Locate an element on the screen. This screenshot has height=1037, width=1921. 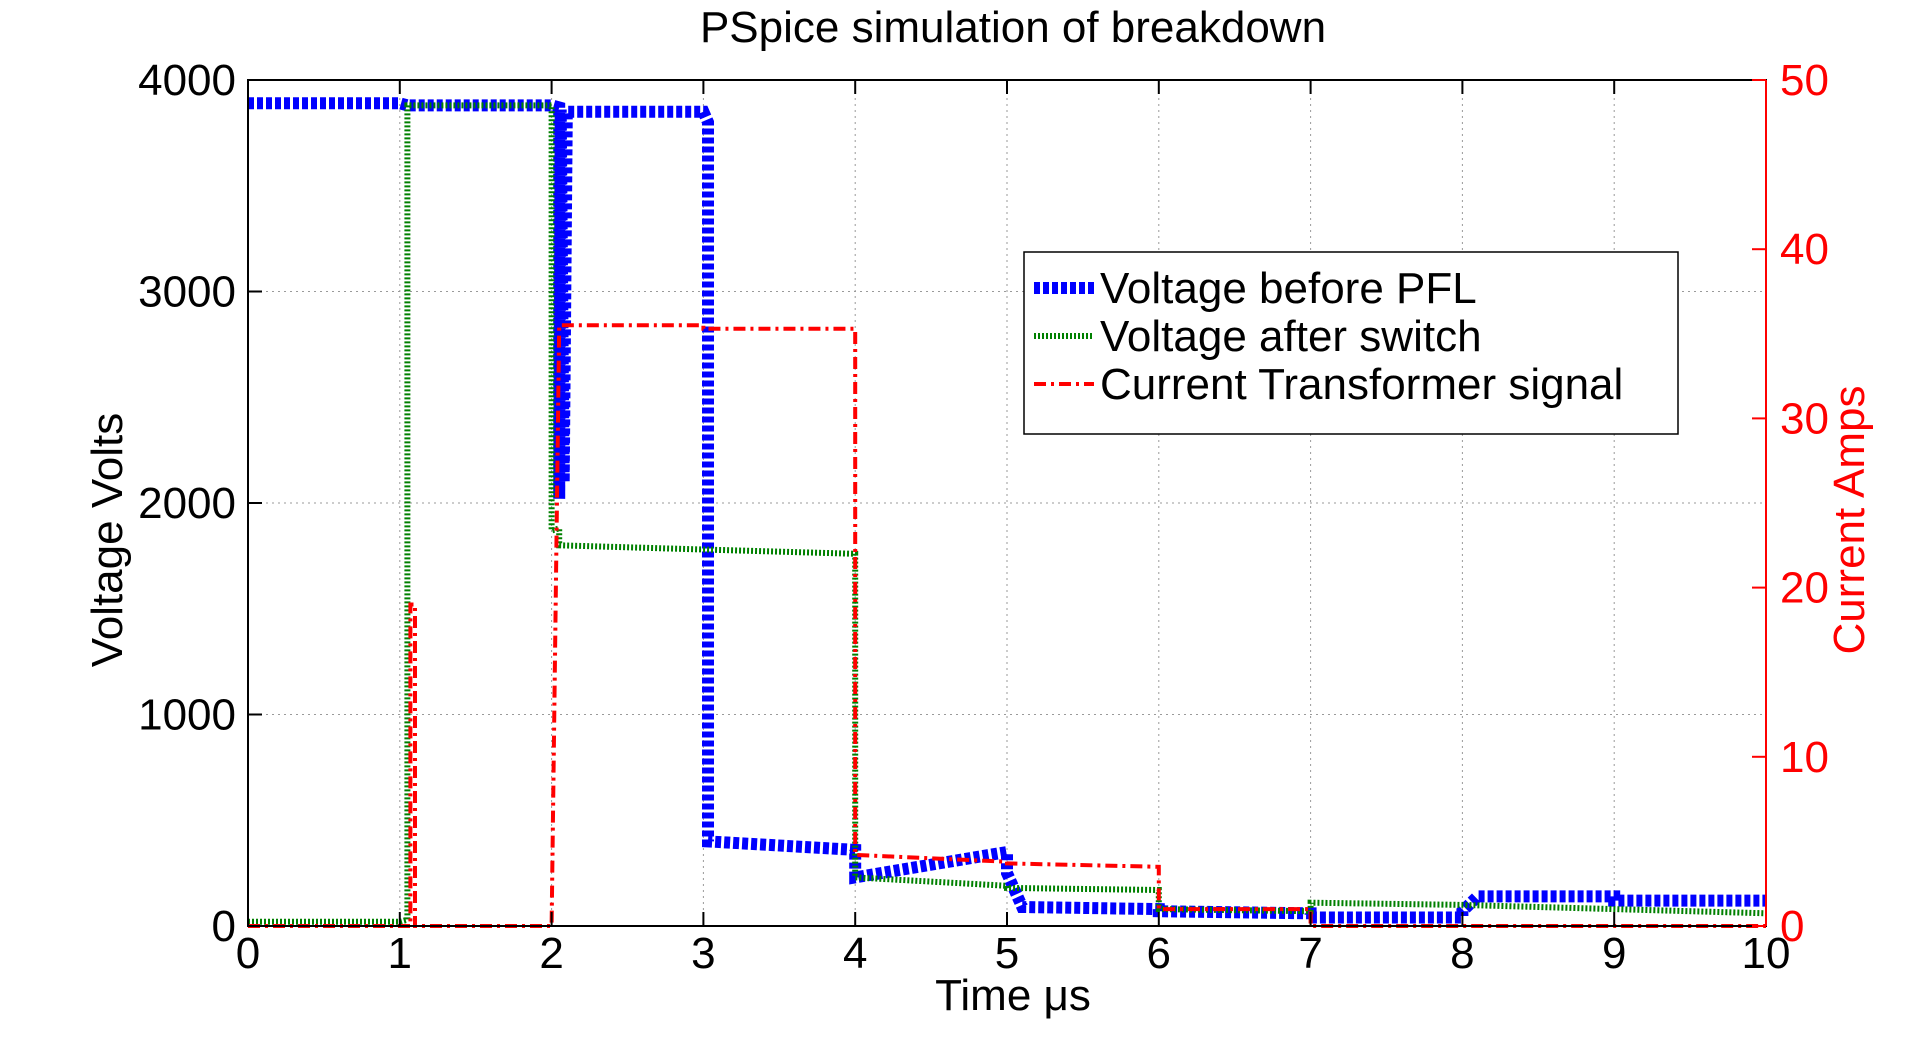
y-tick-label-left: 0 is located at coordinates (224, 926).